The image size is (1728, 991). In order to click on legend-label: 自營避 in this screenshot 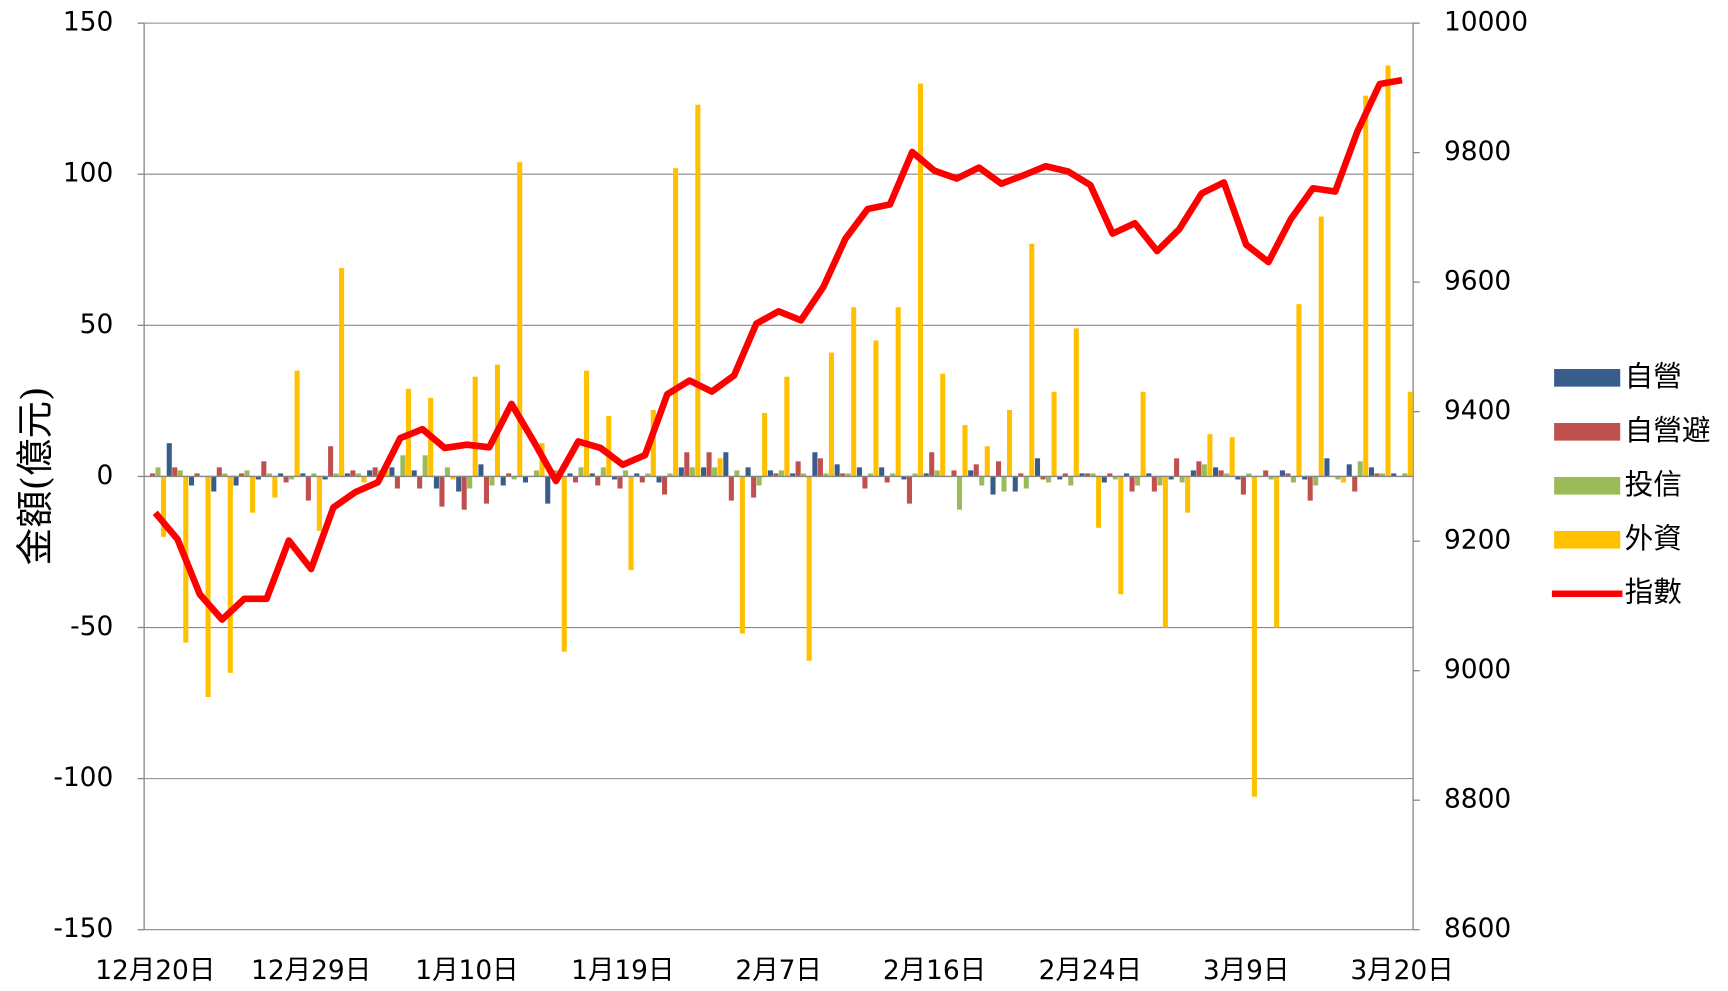, I will do `click(1668, 430)`.